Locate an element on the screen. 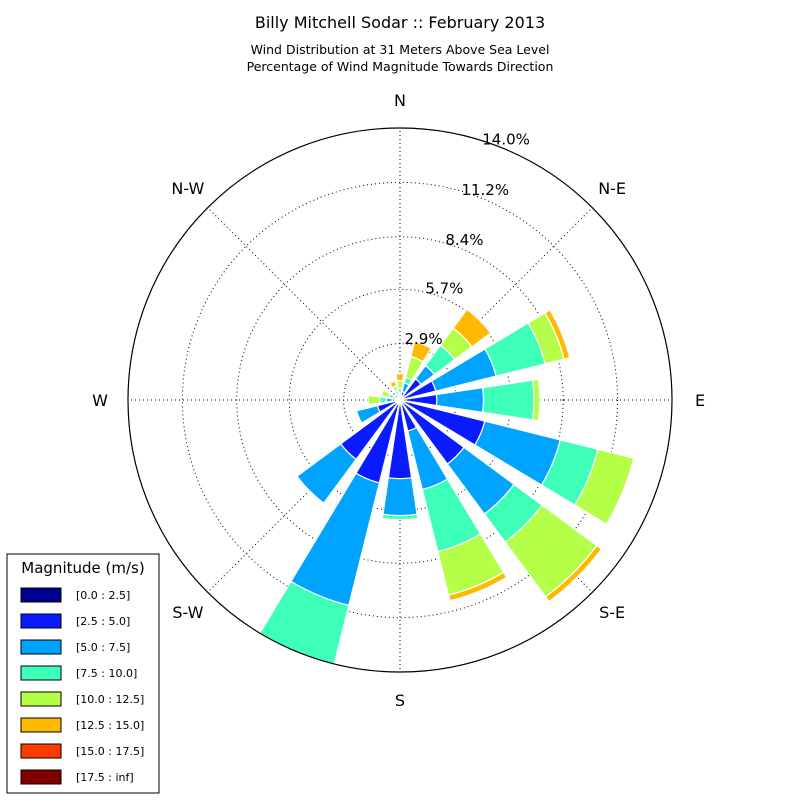 The height and width of the screenshot is (800, 800). chart-title: Billy Mitchell Sodar :: February 2013 is located at coordinates (400, 22).